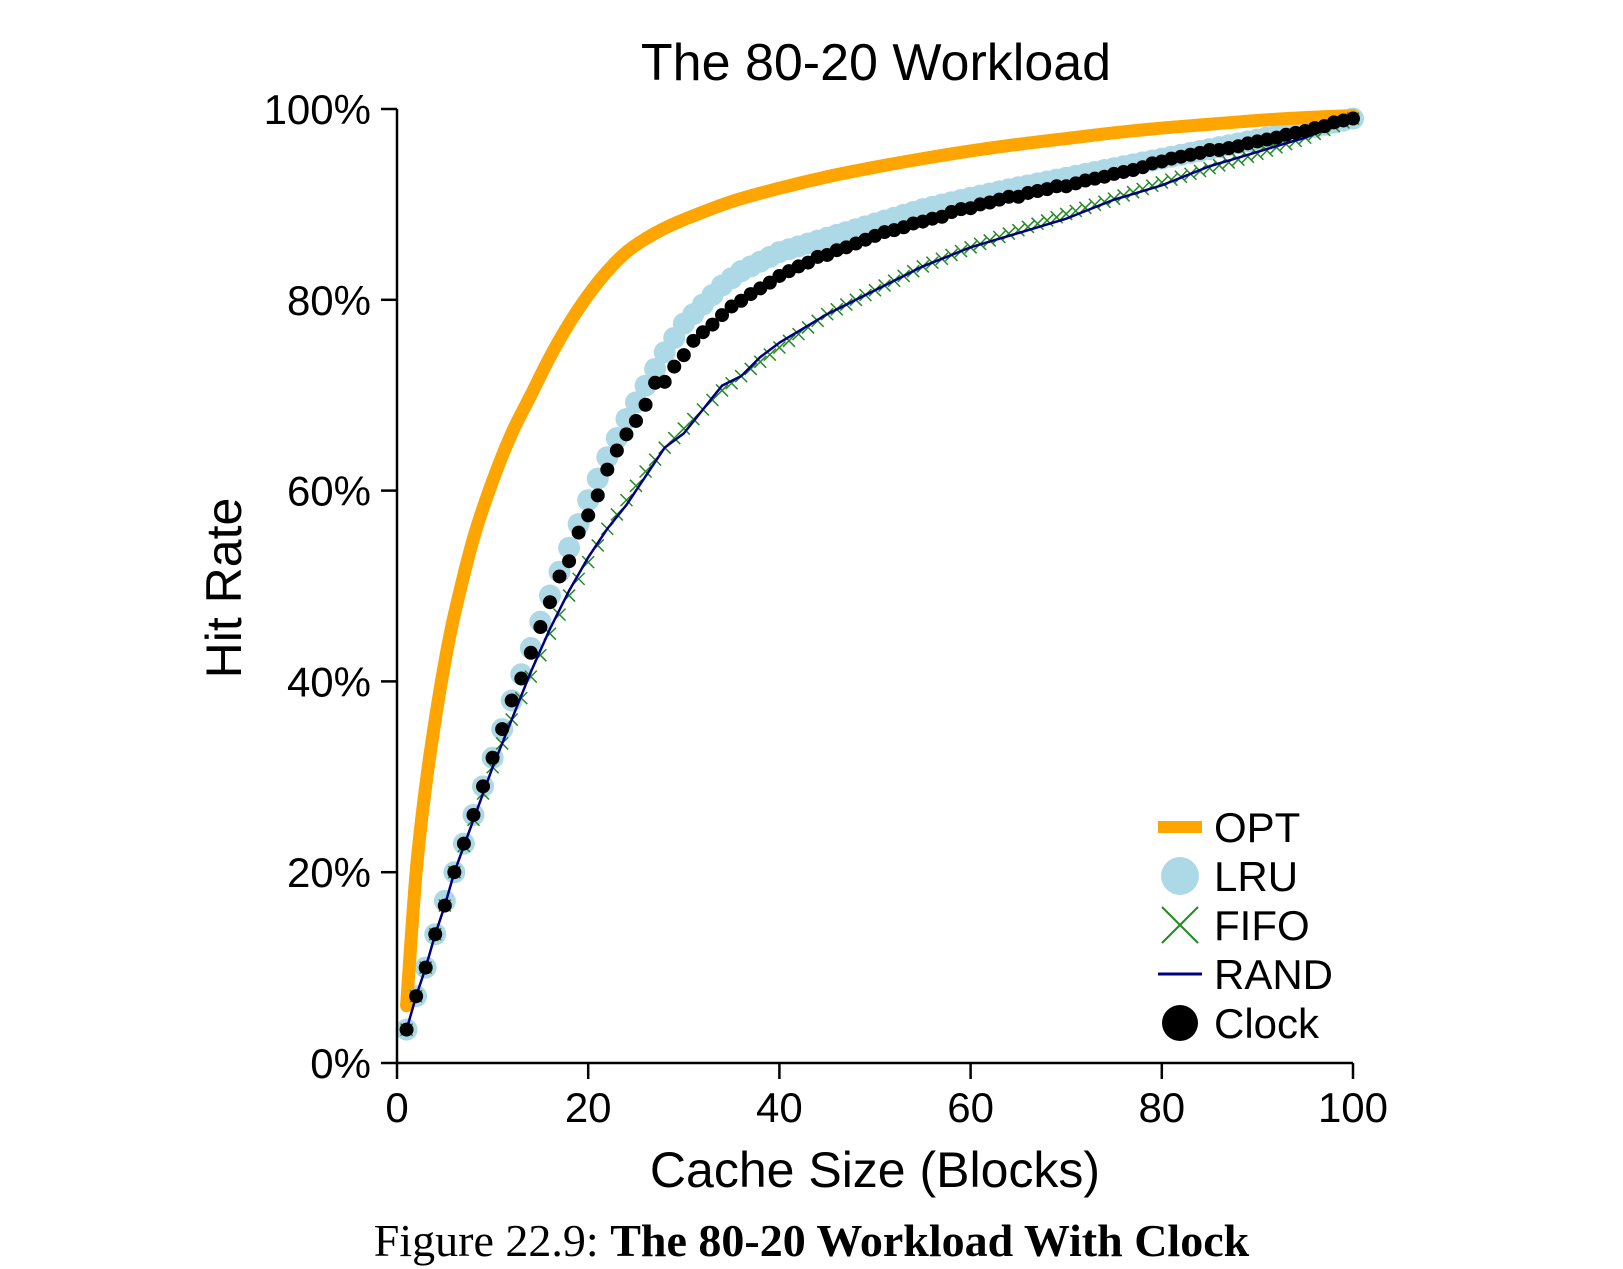 The image size is (1623, 1269). I want to click on x-tick-label: 100, so click(1353, 1107).